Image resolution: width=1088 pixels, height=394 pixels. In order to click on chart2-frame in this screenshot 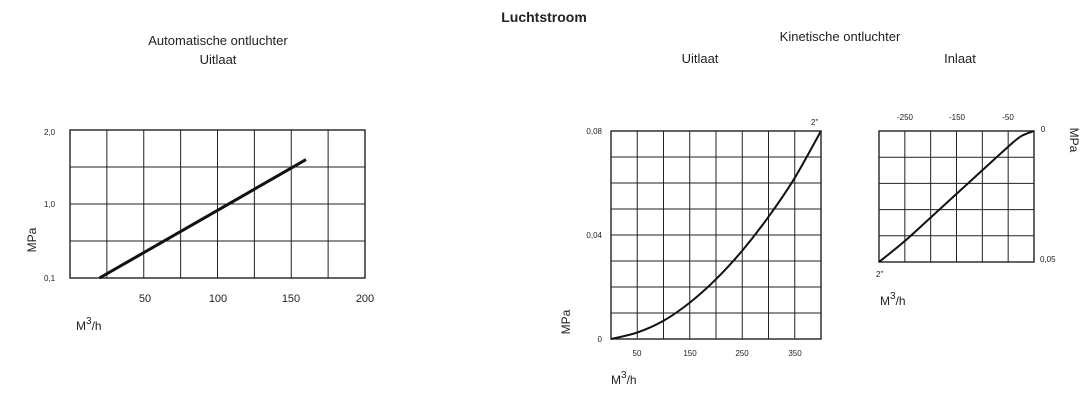, I will do `click(716, 235)`.